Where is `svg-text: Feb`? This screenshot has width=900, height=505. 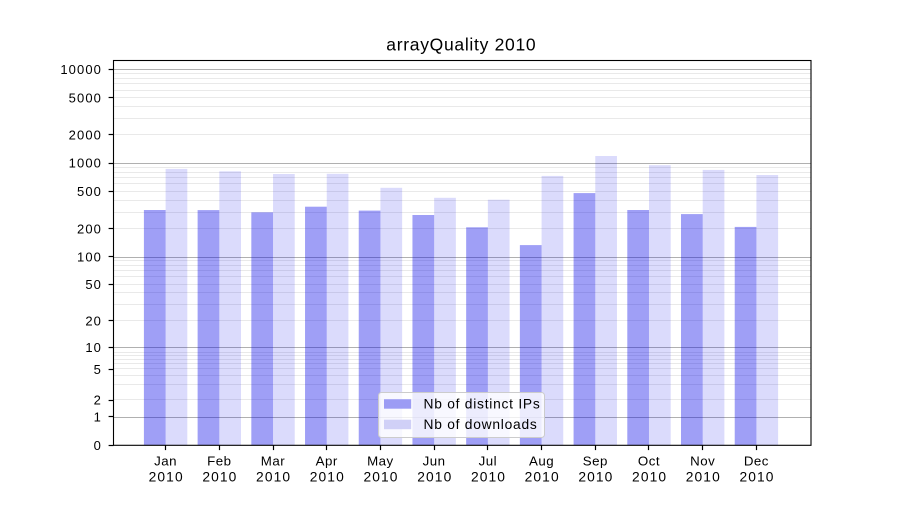
svg-text: Feb is located at coordinates (219, 461).